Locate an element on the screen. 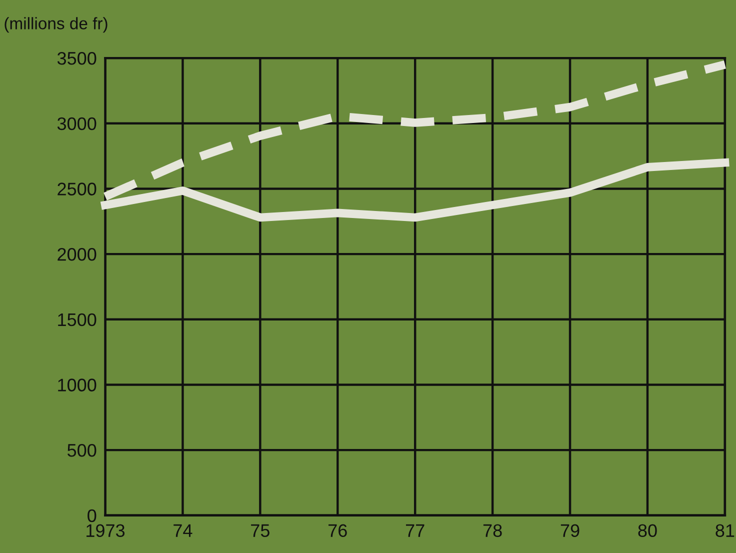  x-tick-label: 74 is located at coordinates (183, 530).